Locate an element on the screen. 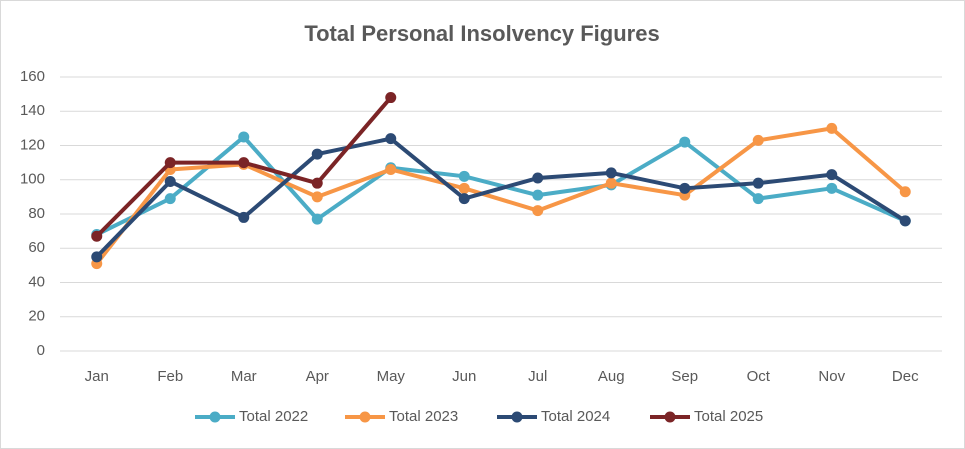 This screenshot has height=449, width=965. x-tick-label: Nov is located at coordinates (831, 376).